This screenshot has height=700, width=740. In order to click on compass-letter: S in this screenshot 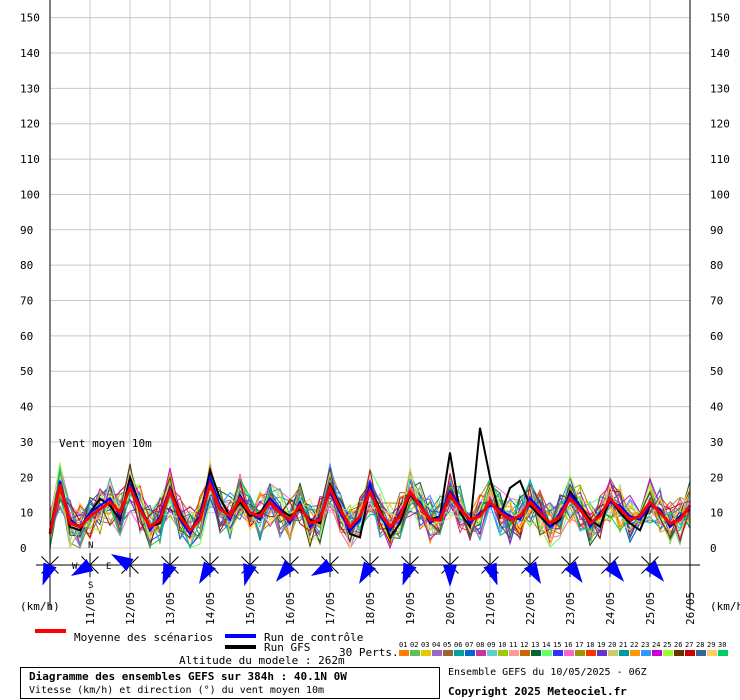, I will do `click(90, 586)`.